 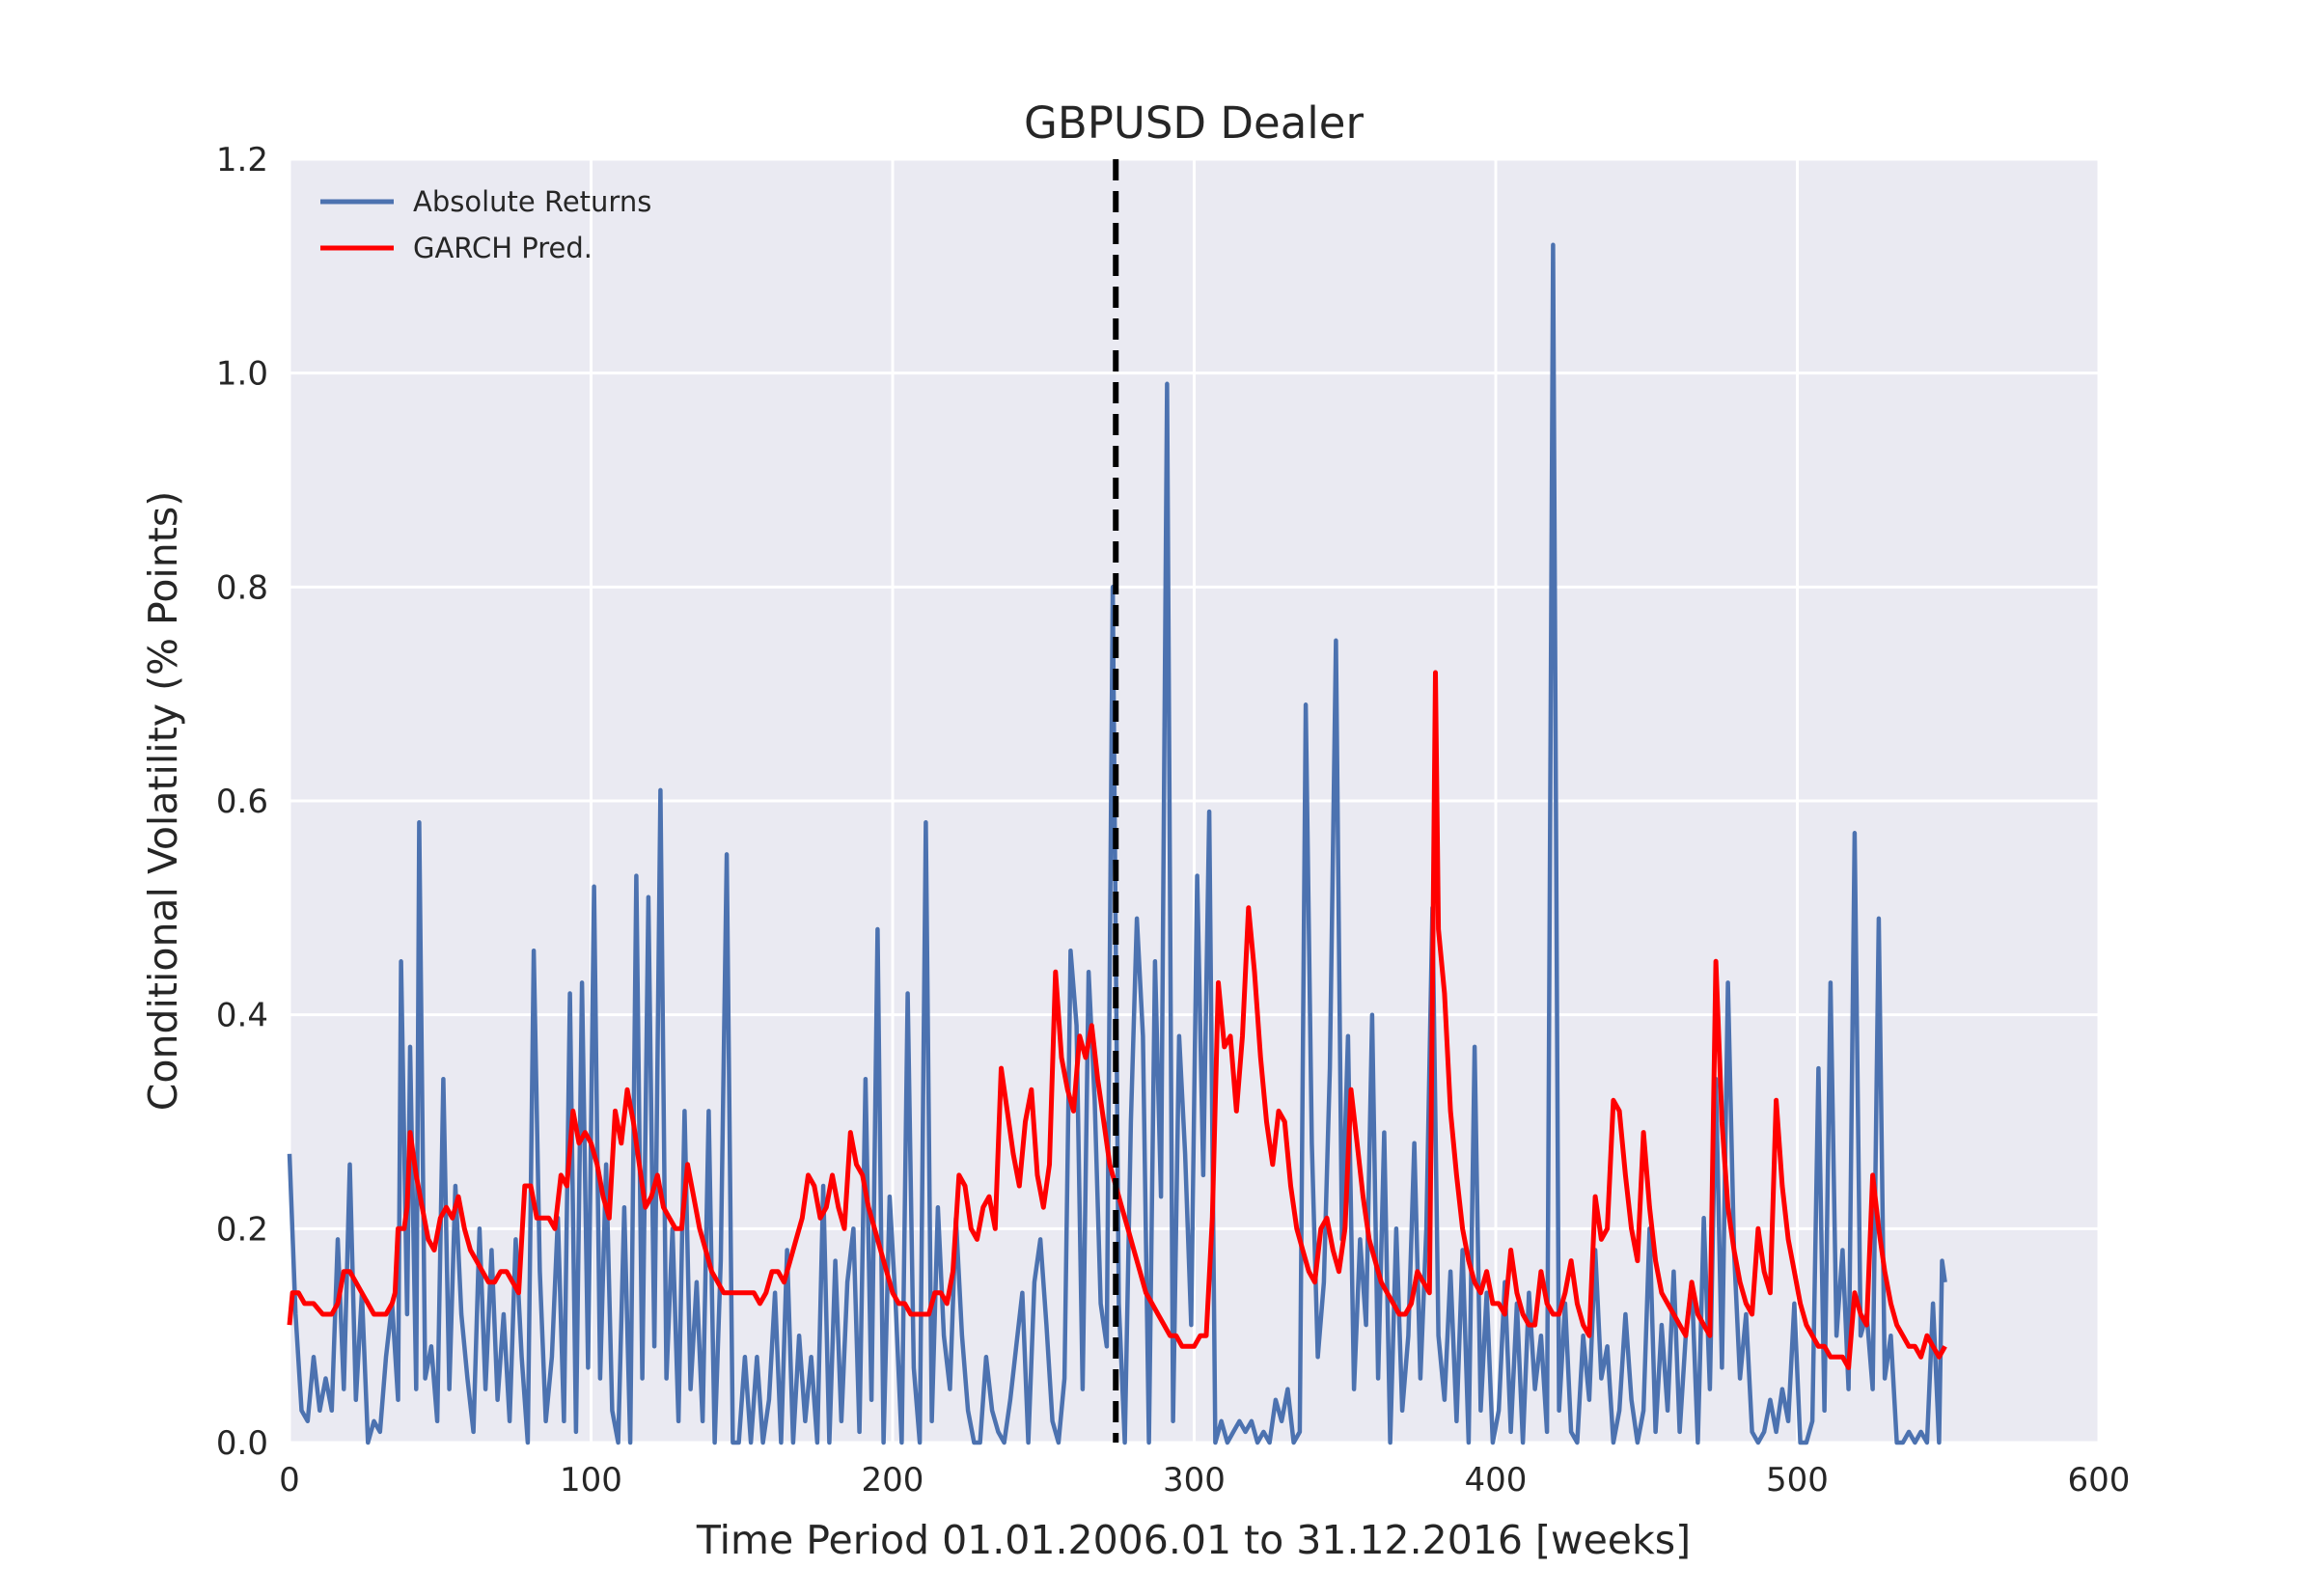 I want to click on y-axis-label: Conditional Volatility (% Points), so click(x=163, y=801).